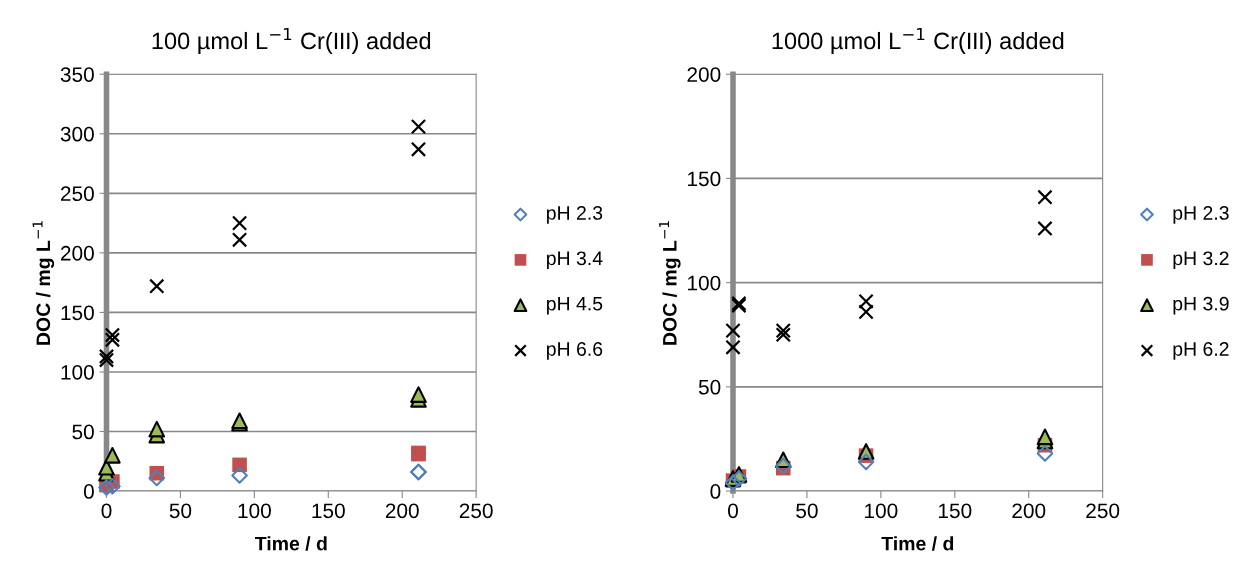  I want to click on chart-title: 100 µmol L$^{−1}$ Cr(III) added, so click(291, 40).